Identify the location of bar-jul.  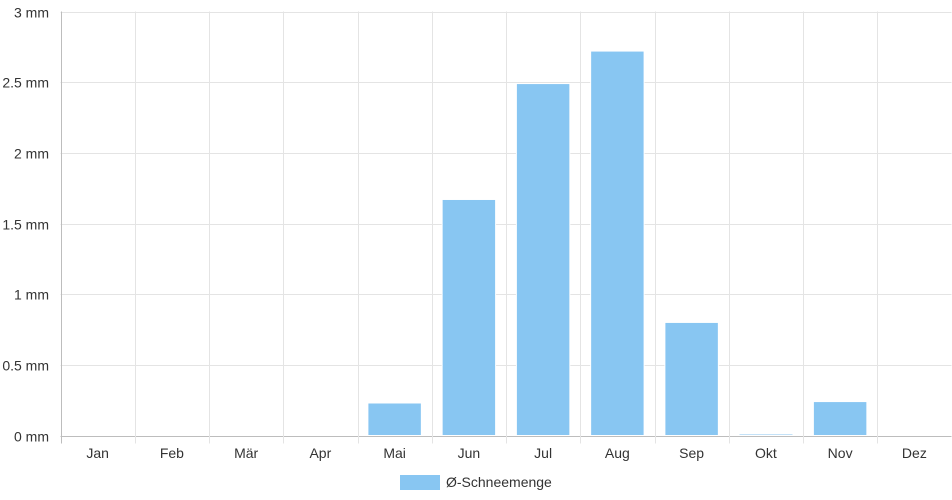
(543, 260).